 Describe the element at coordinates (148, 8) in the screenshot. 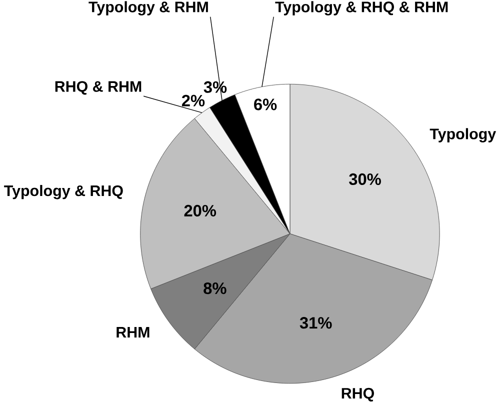

I see `slice-label: Typology & RHM` at that location.